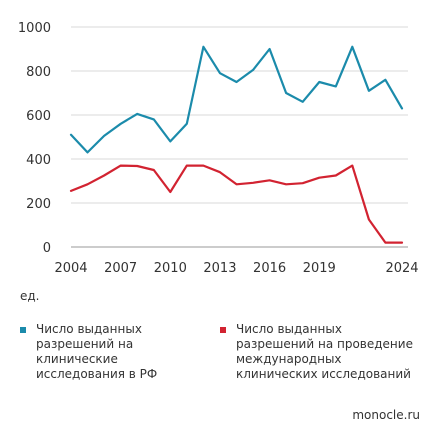 The width and height of the screenshot is (441, 439). I want to click on y-tick-label: 800, so click(38, 72).